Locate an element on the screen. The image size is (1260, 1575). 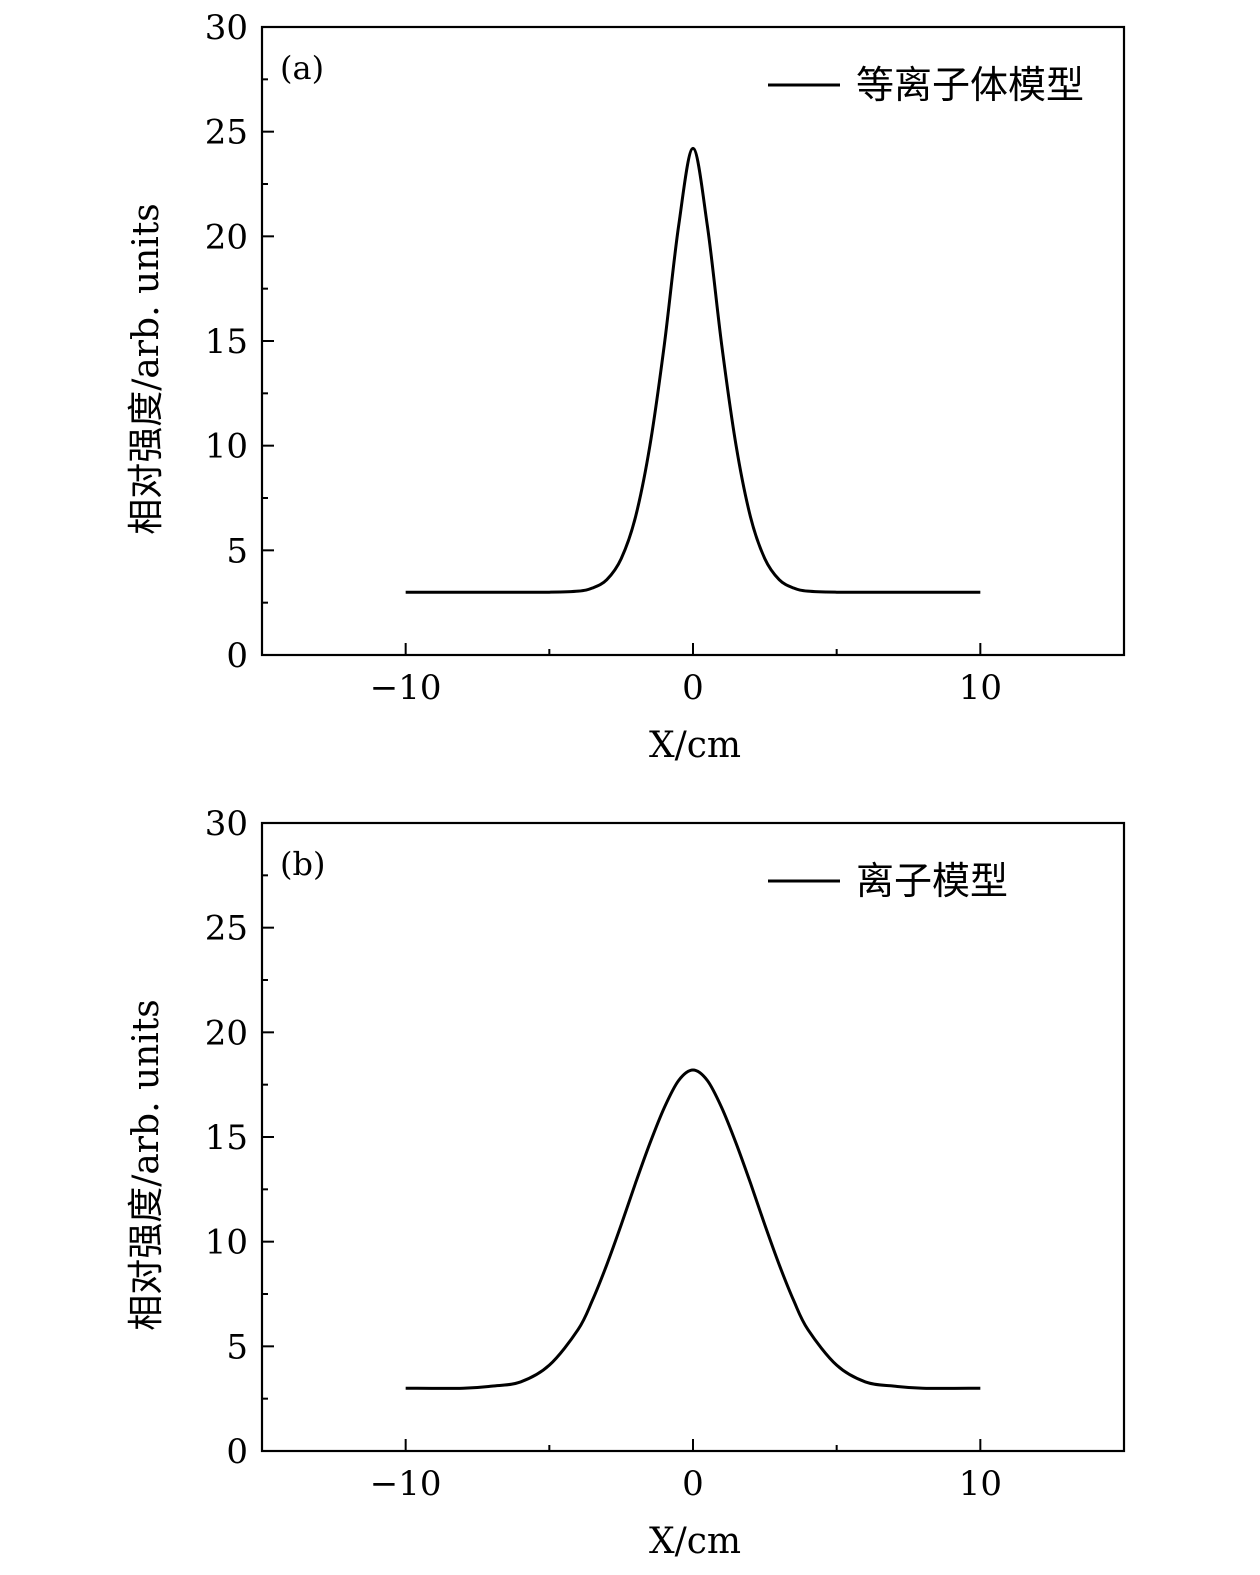
panel-label: (a) is located at coordinates (302, 68).